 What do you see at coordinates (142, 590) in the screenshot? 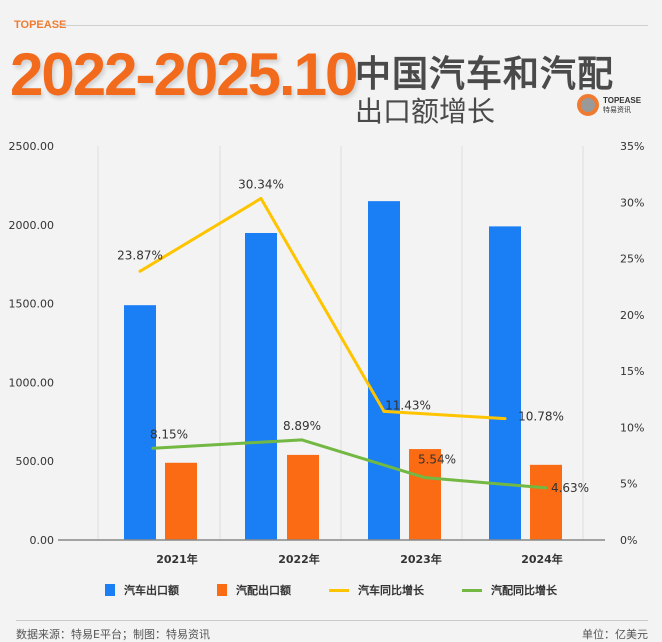
I see `legend-item-car-export: 汽车出口额` at bounding box center [142, 590].